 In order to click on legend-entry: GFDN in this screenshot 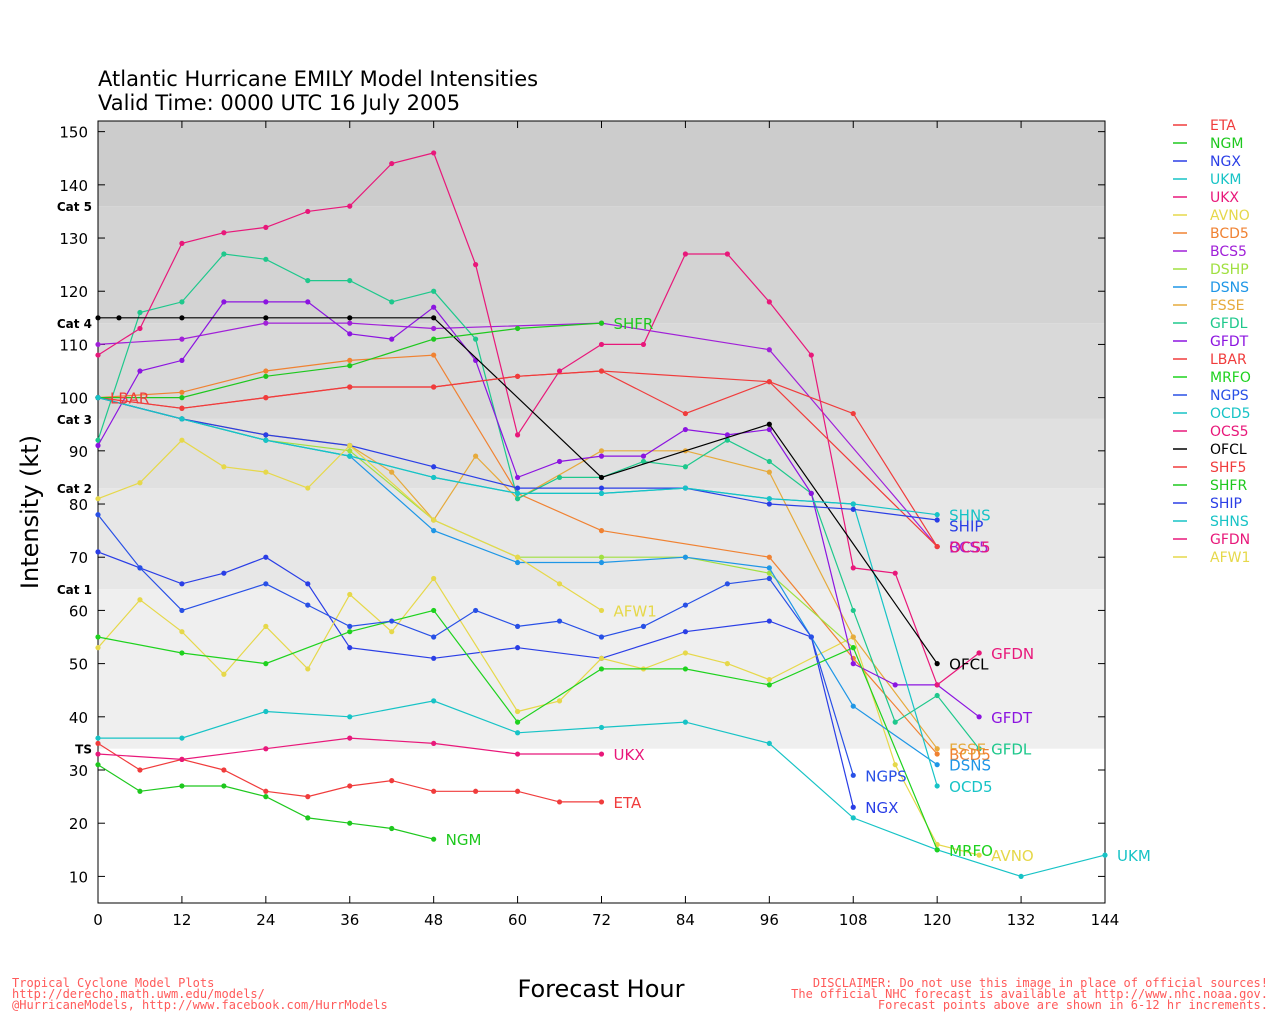, I will do `click(1230, 540)`.